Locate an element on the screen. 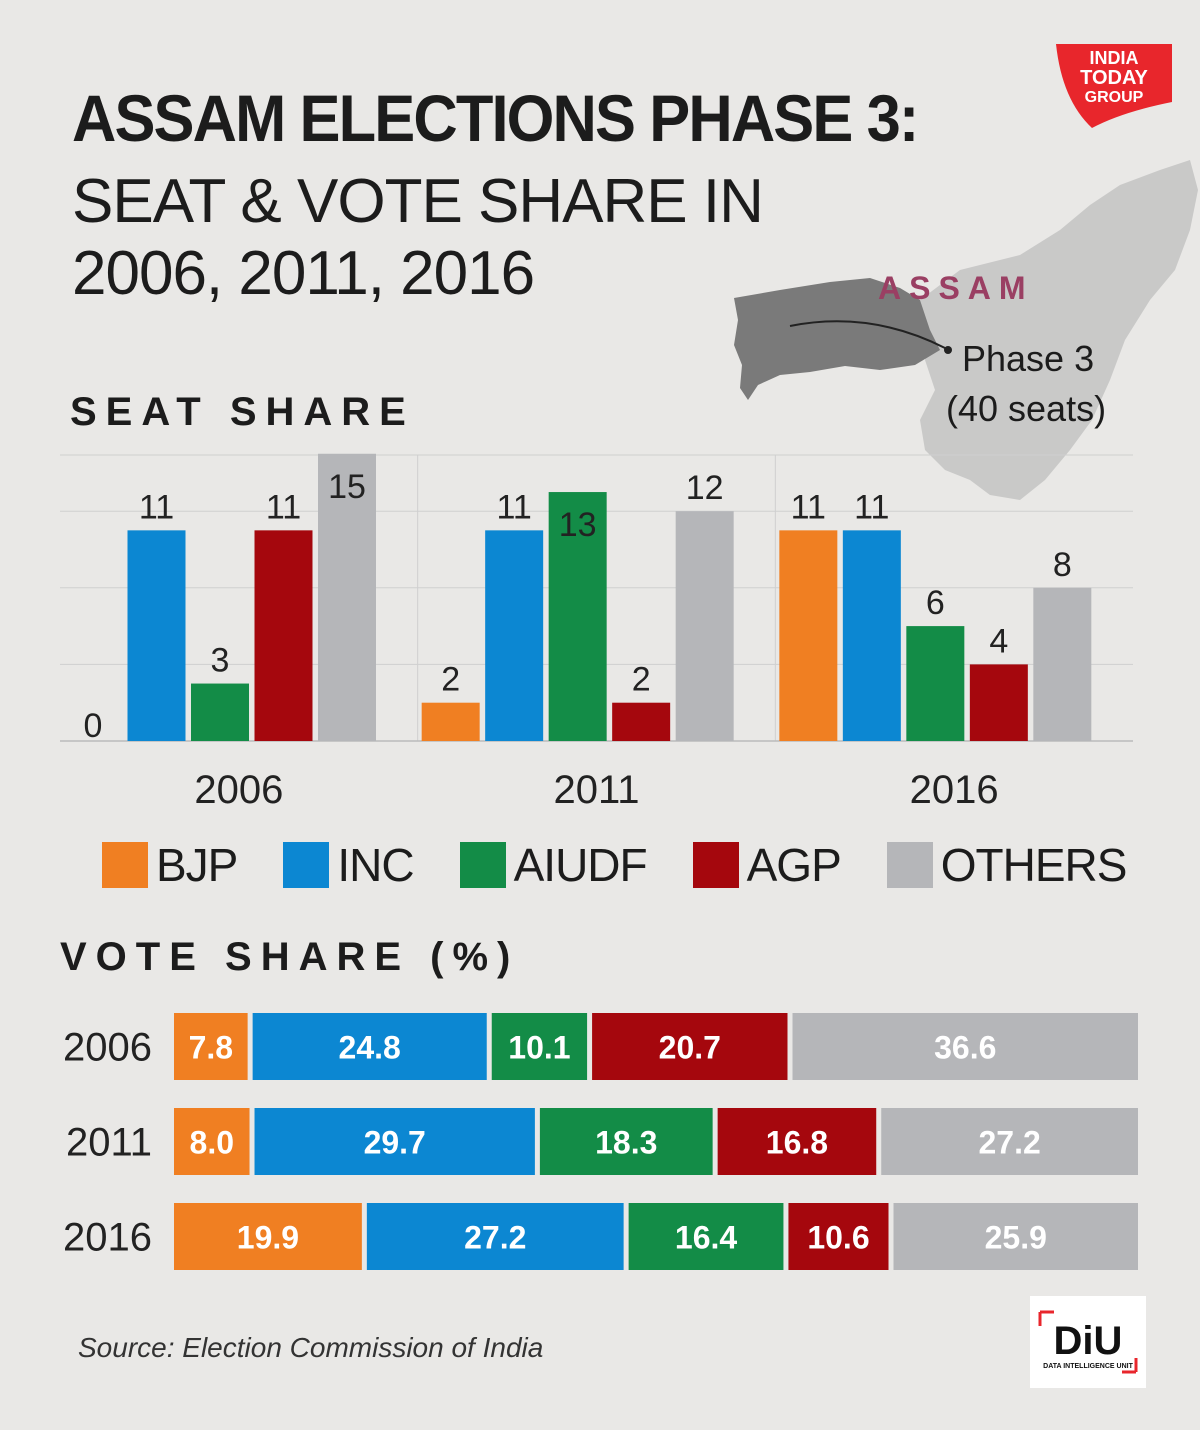  assam-map-outline is located at coordinates (1059, 330).